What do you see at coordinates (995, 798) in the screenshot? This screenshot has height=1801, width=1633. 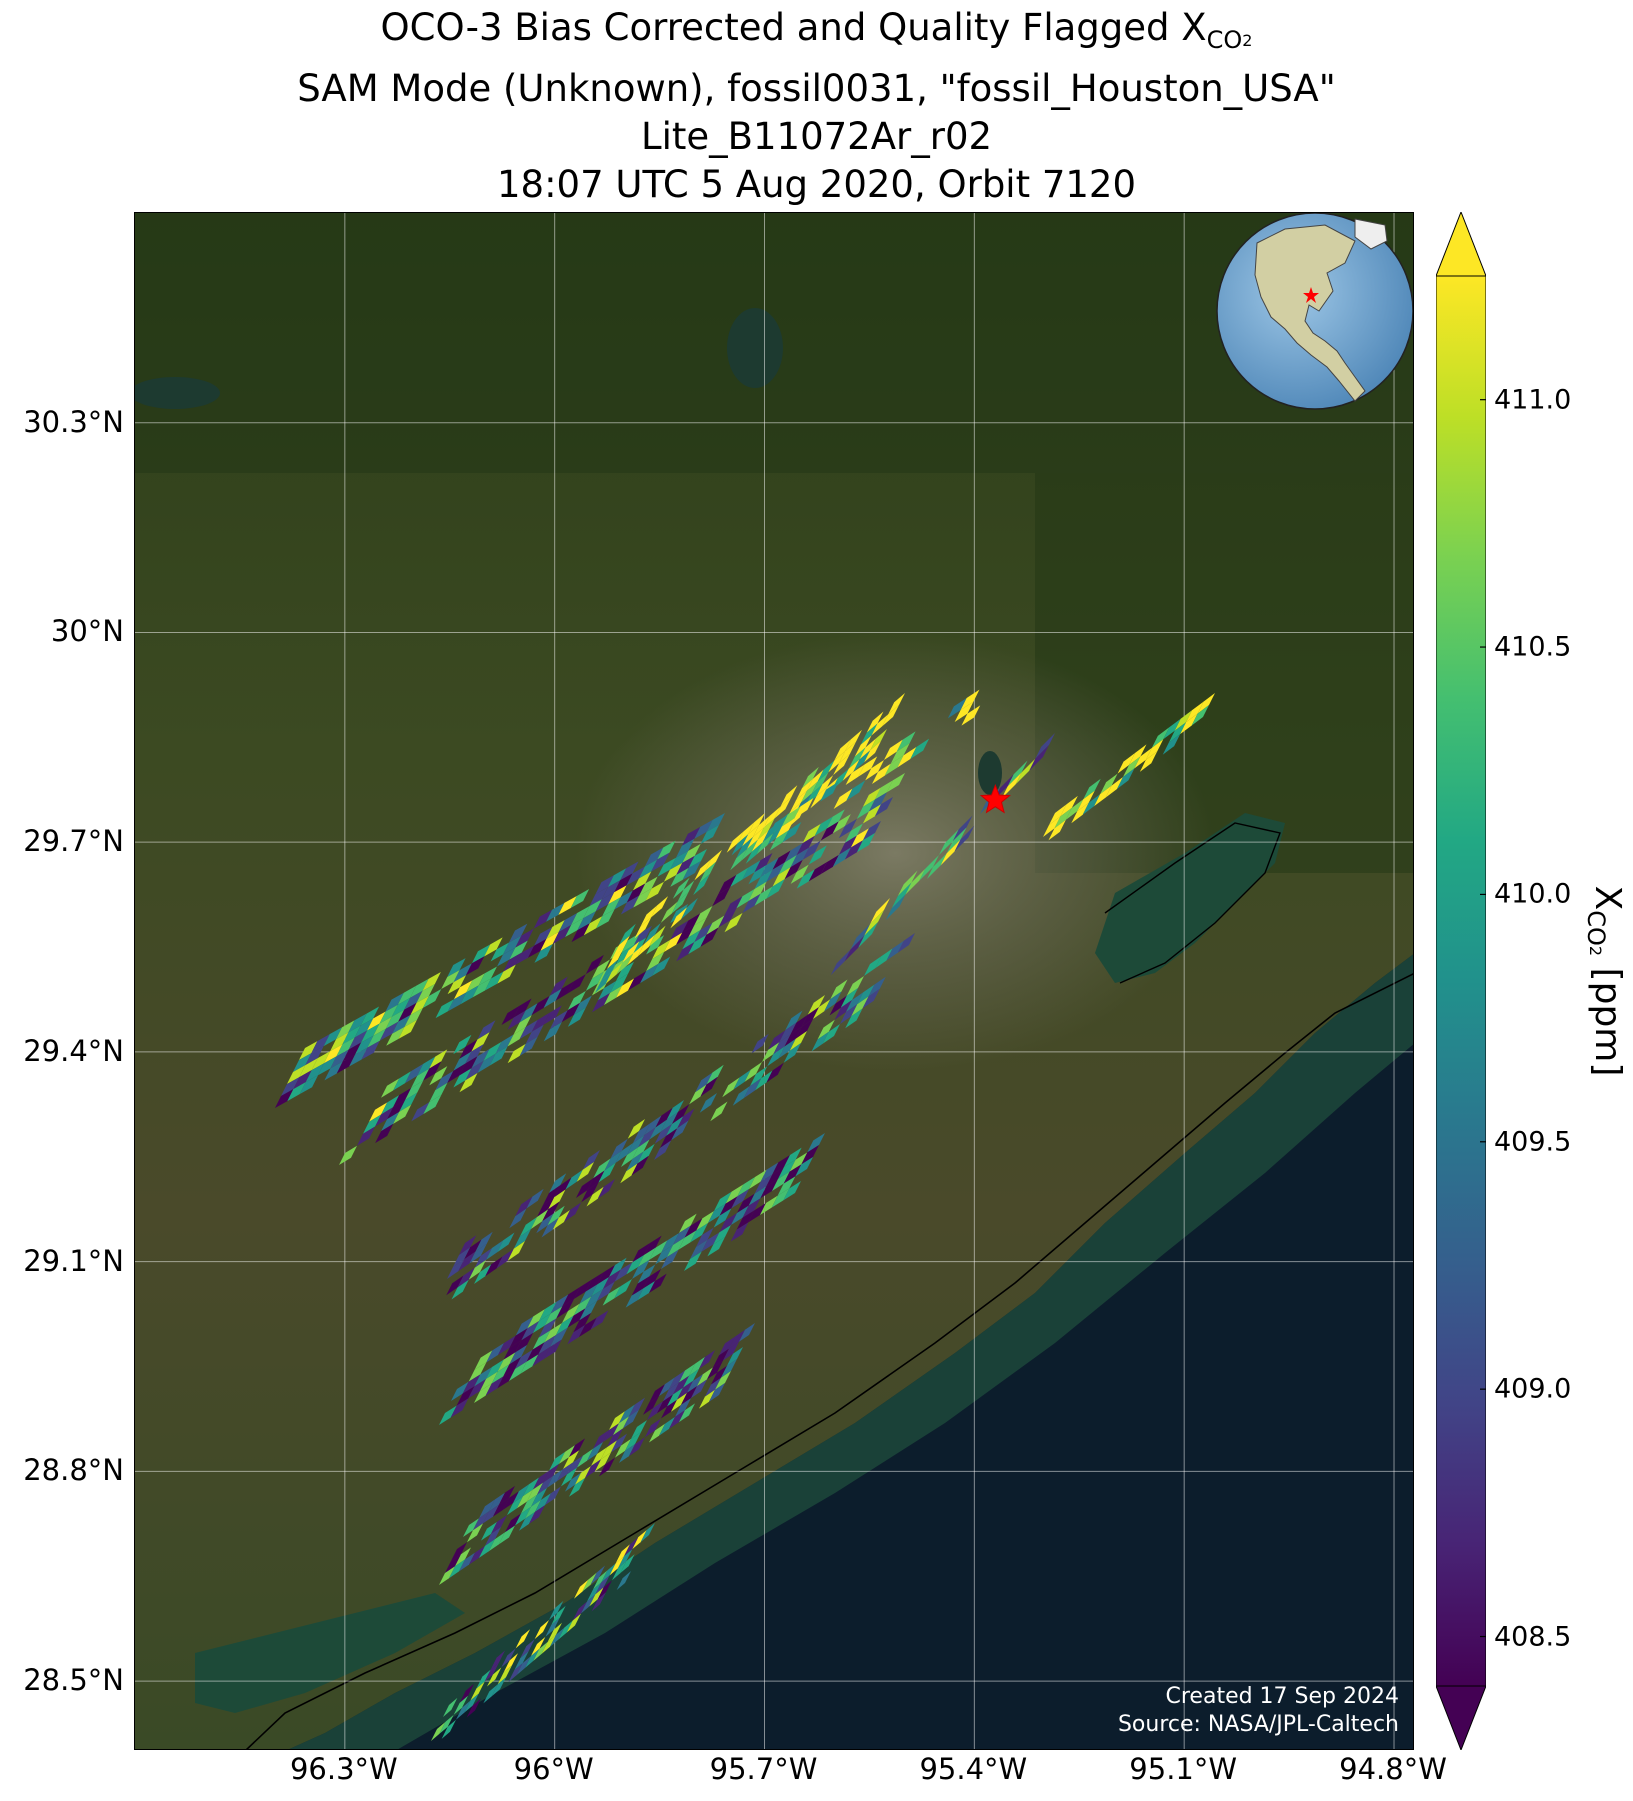 I see `target-star-marker` at bounding box center [995, 798].